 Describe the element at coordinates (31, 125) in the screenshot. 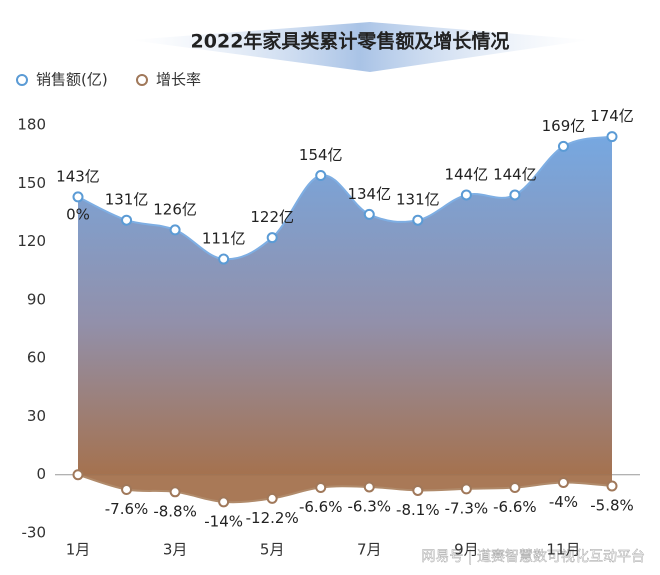

I see `y-tick-label: 180` at that location.